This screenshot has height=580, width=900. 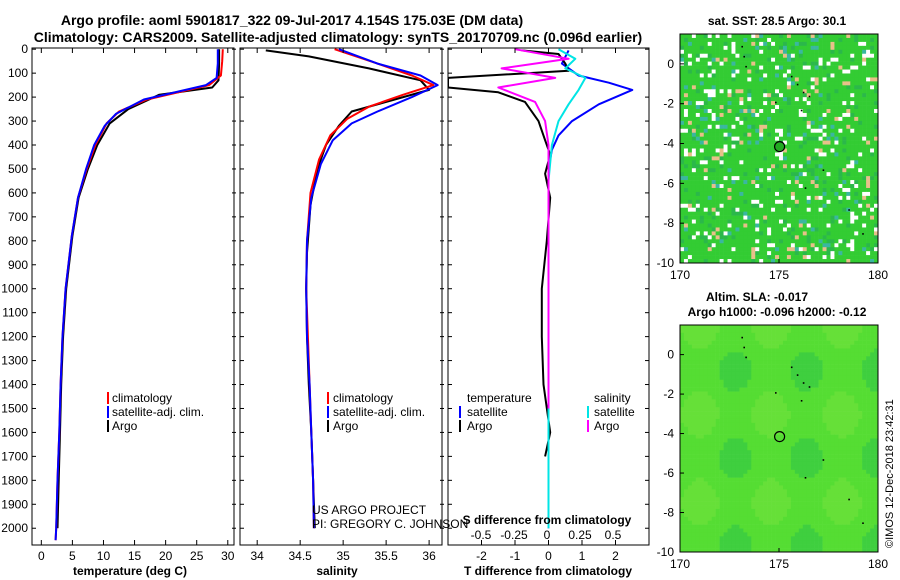 What do you see at coordinates (24, 49) in the screenshot?
I see `depth-tick-label: 0` at bounding box center [24, 49].